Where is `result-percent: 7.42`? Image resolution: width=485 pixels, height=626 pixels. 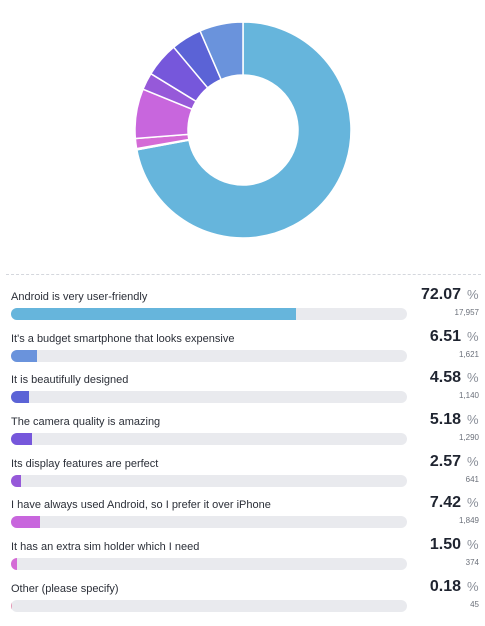 result-percent: 7.42 is located at coordinates (445, 503).